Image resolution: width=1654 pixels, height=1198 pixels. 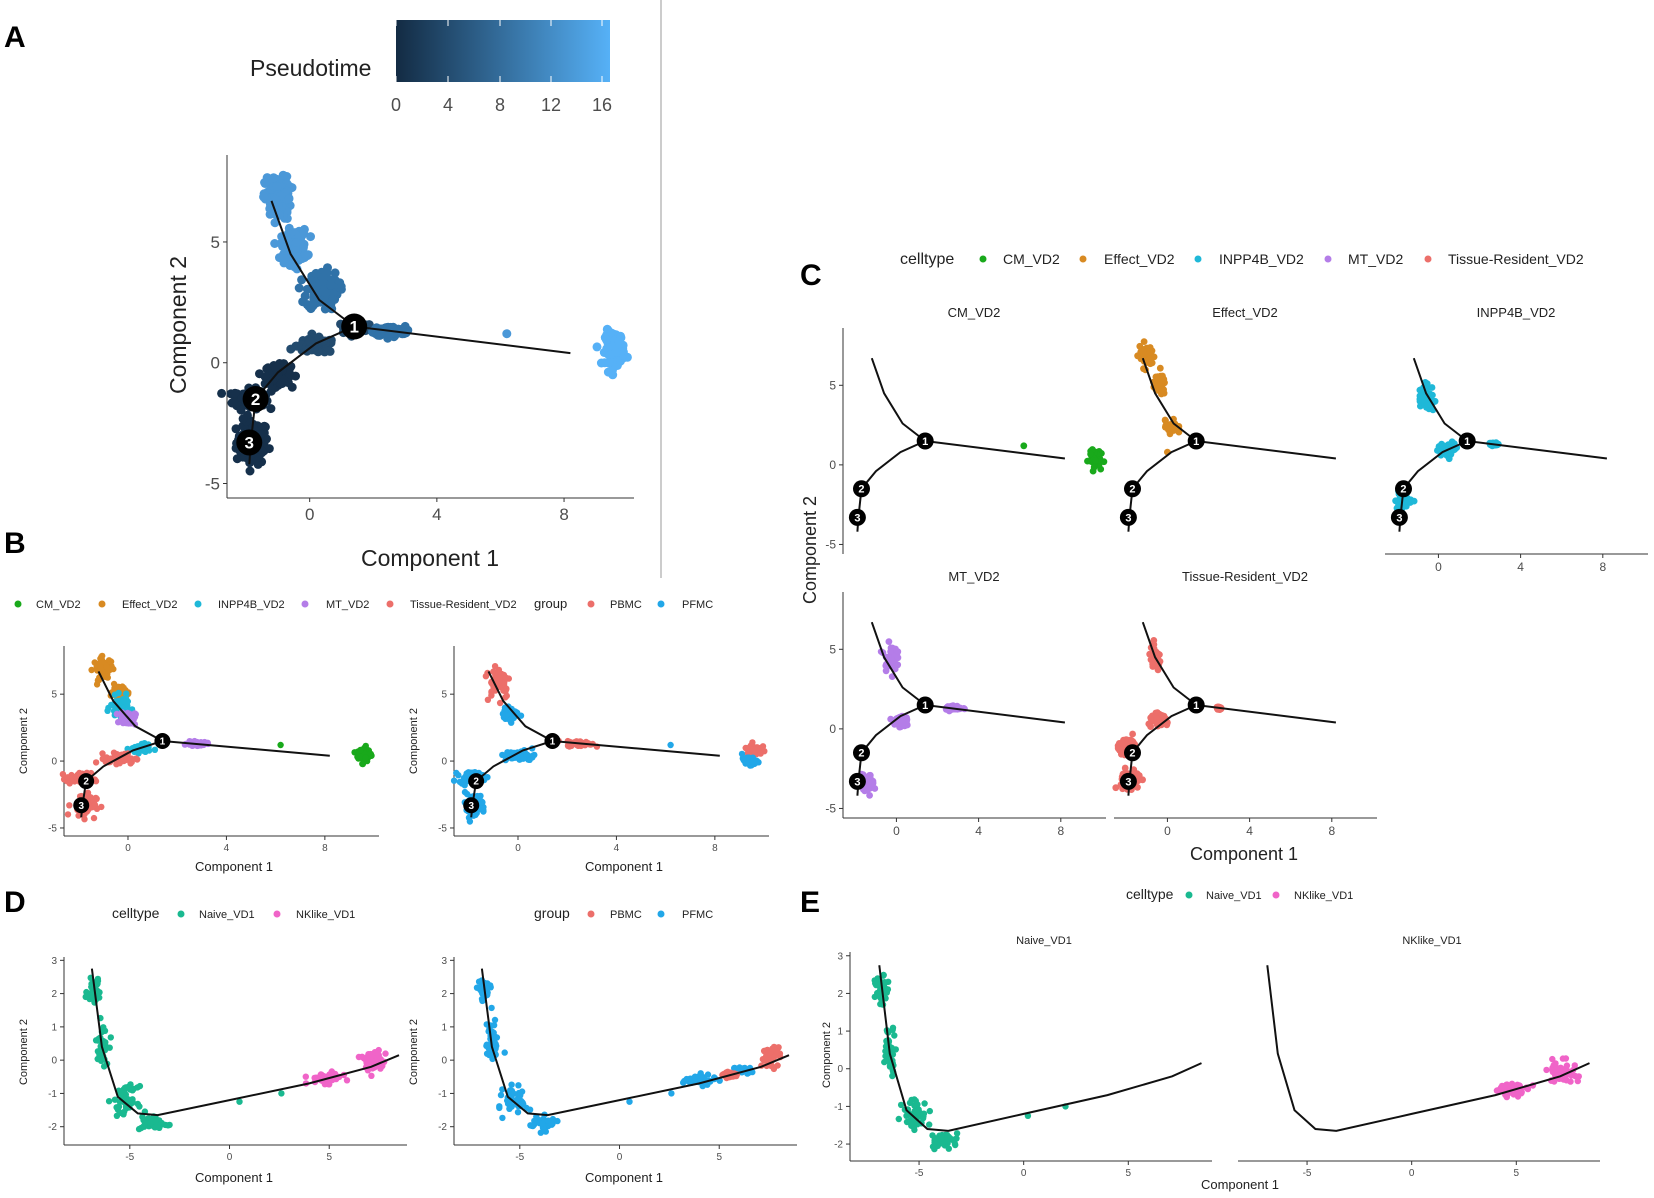 What do you see at coordinates (54, 994) in the screenshot?
I see `y-tick-label: 2` at bounding box center [54, 994].